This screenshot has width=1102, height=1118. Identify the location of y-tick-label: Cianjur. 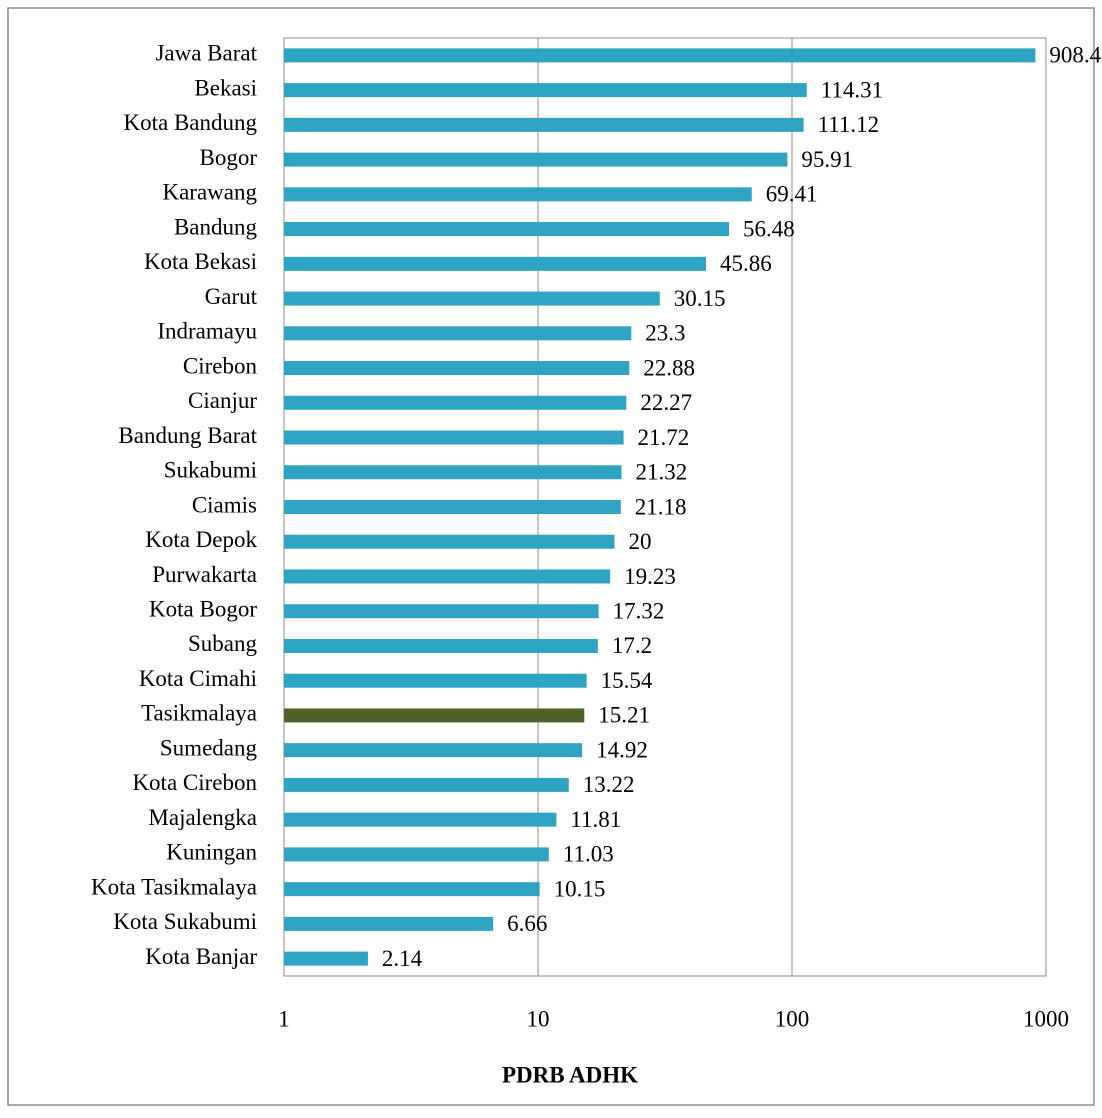
(222, 400).